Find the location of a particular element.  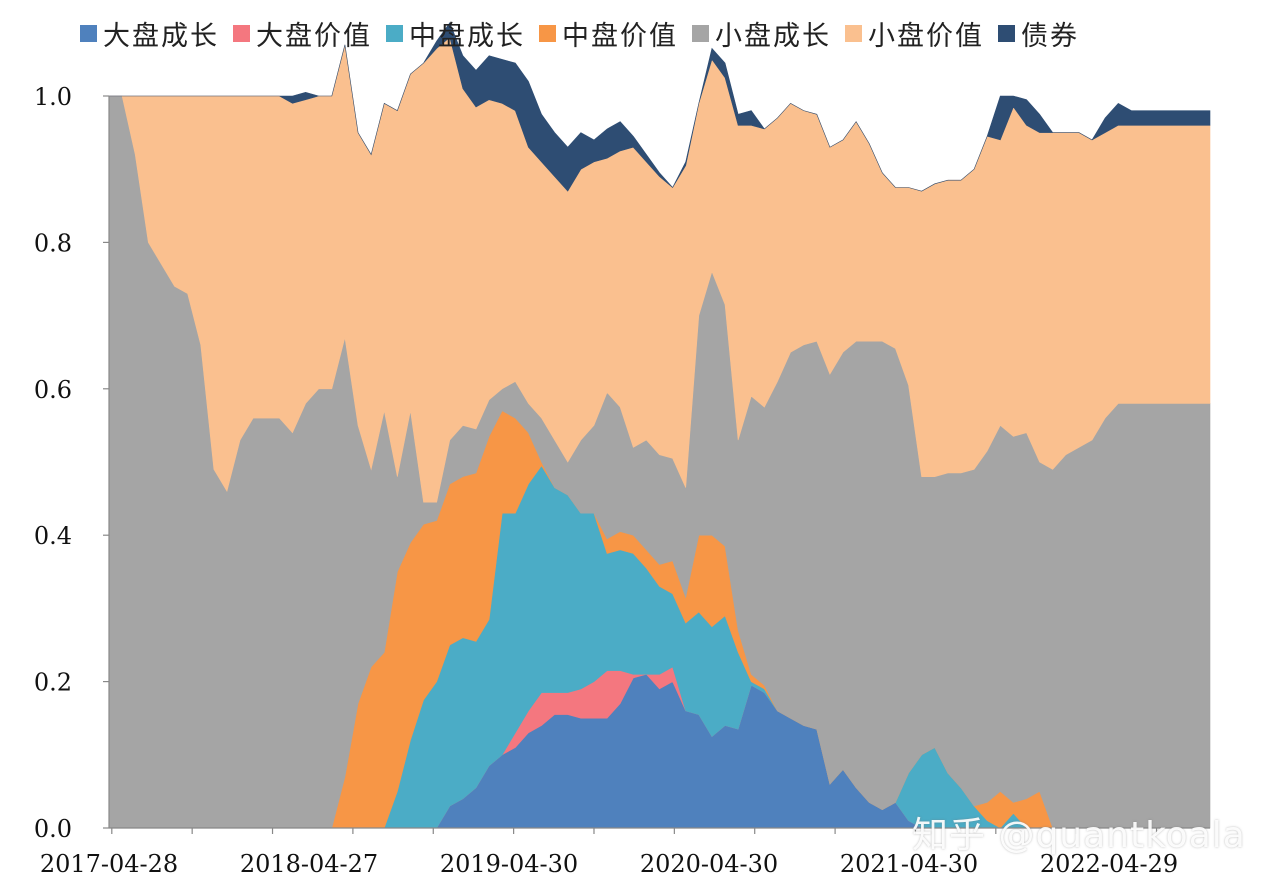

legend-label: 债券 is located at coordinates (1050, 36).